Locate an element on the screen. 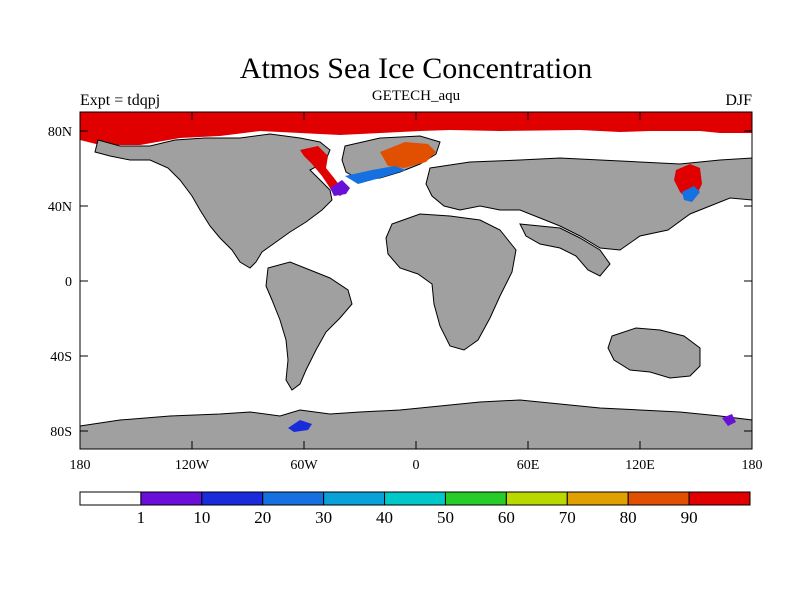 This screenshot has width=800, height=600. colorbar-label: 70 is located at coordinates (567, 517).